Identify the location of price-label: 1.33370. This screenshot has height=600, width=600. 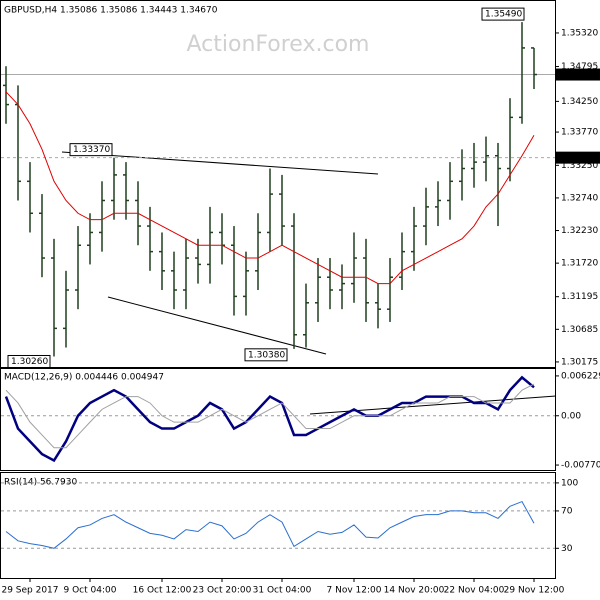
(577, 158).